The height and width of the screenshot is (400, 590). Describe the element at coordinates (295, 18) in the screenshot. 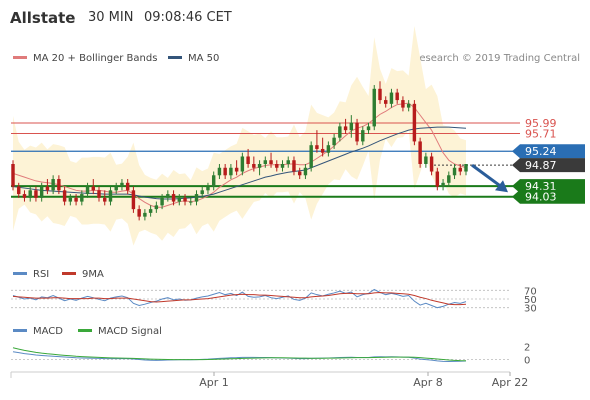

I see `chart-header: Allstate 30 MIN 09:08:46 CET` at that location.